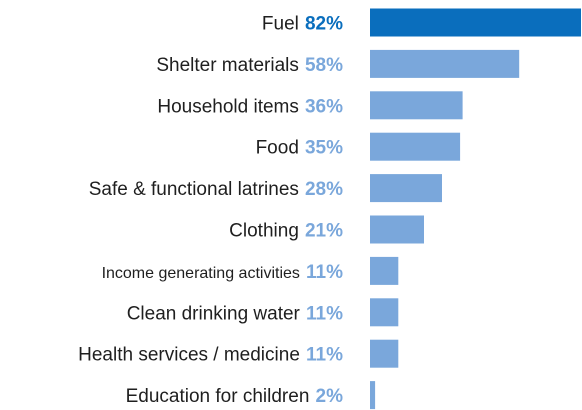 The height and width of the screenshot is (410, 582). Describe the element at coordinates (324, 106) in the screenshot. I see `value-label: 36%` at that location.